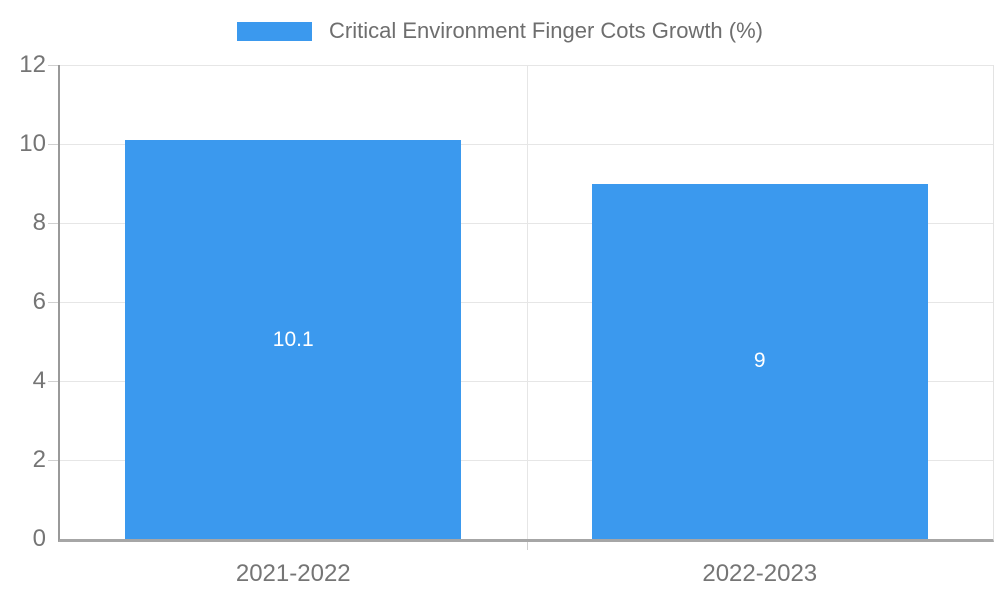  Describe the element at coordinates (39, 538) in the screenshot. I see `y-axis-tick-label: 0` at that location.